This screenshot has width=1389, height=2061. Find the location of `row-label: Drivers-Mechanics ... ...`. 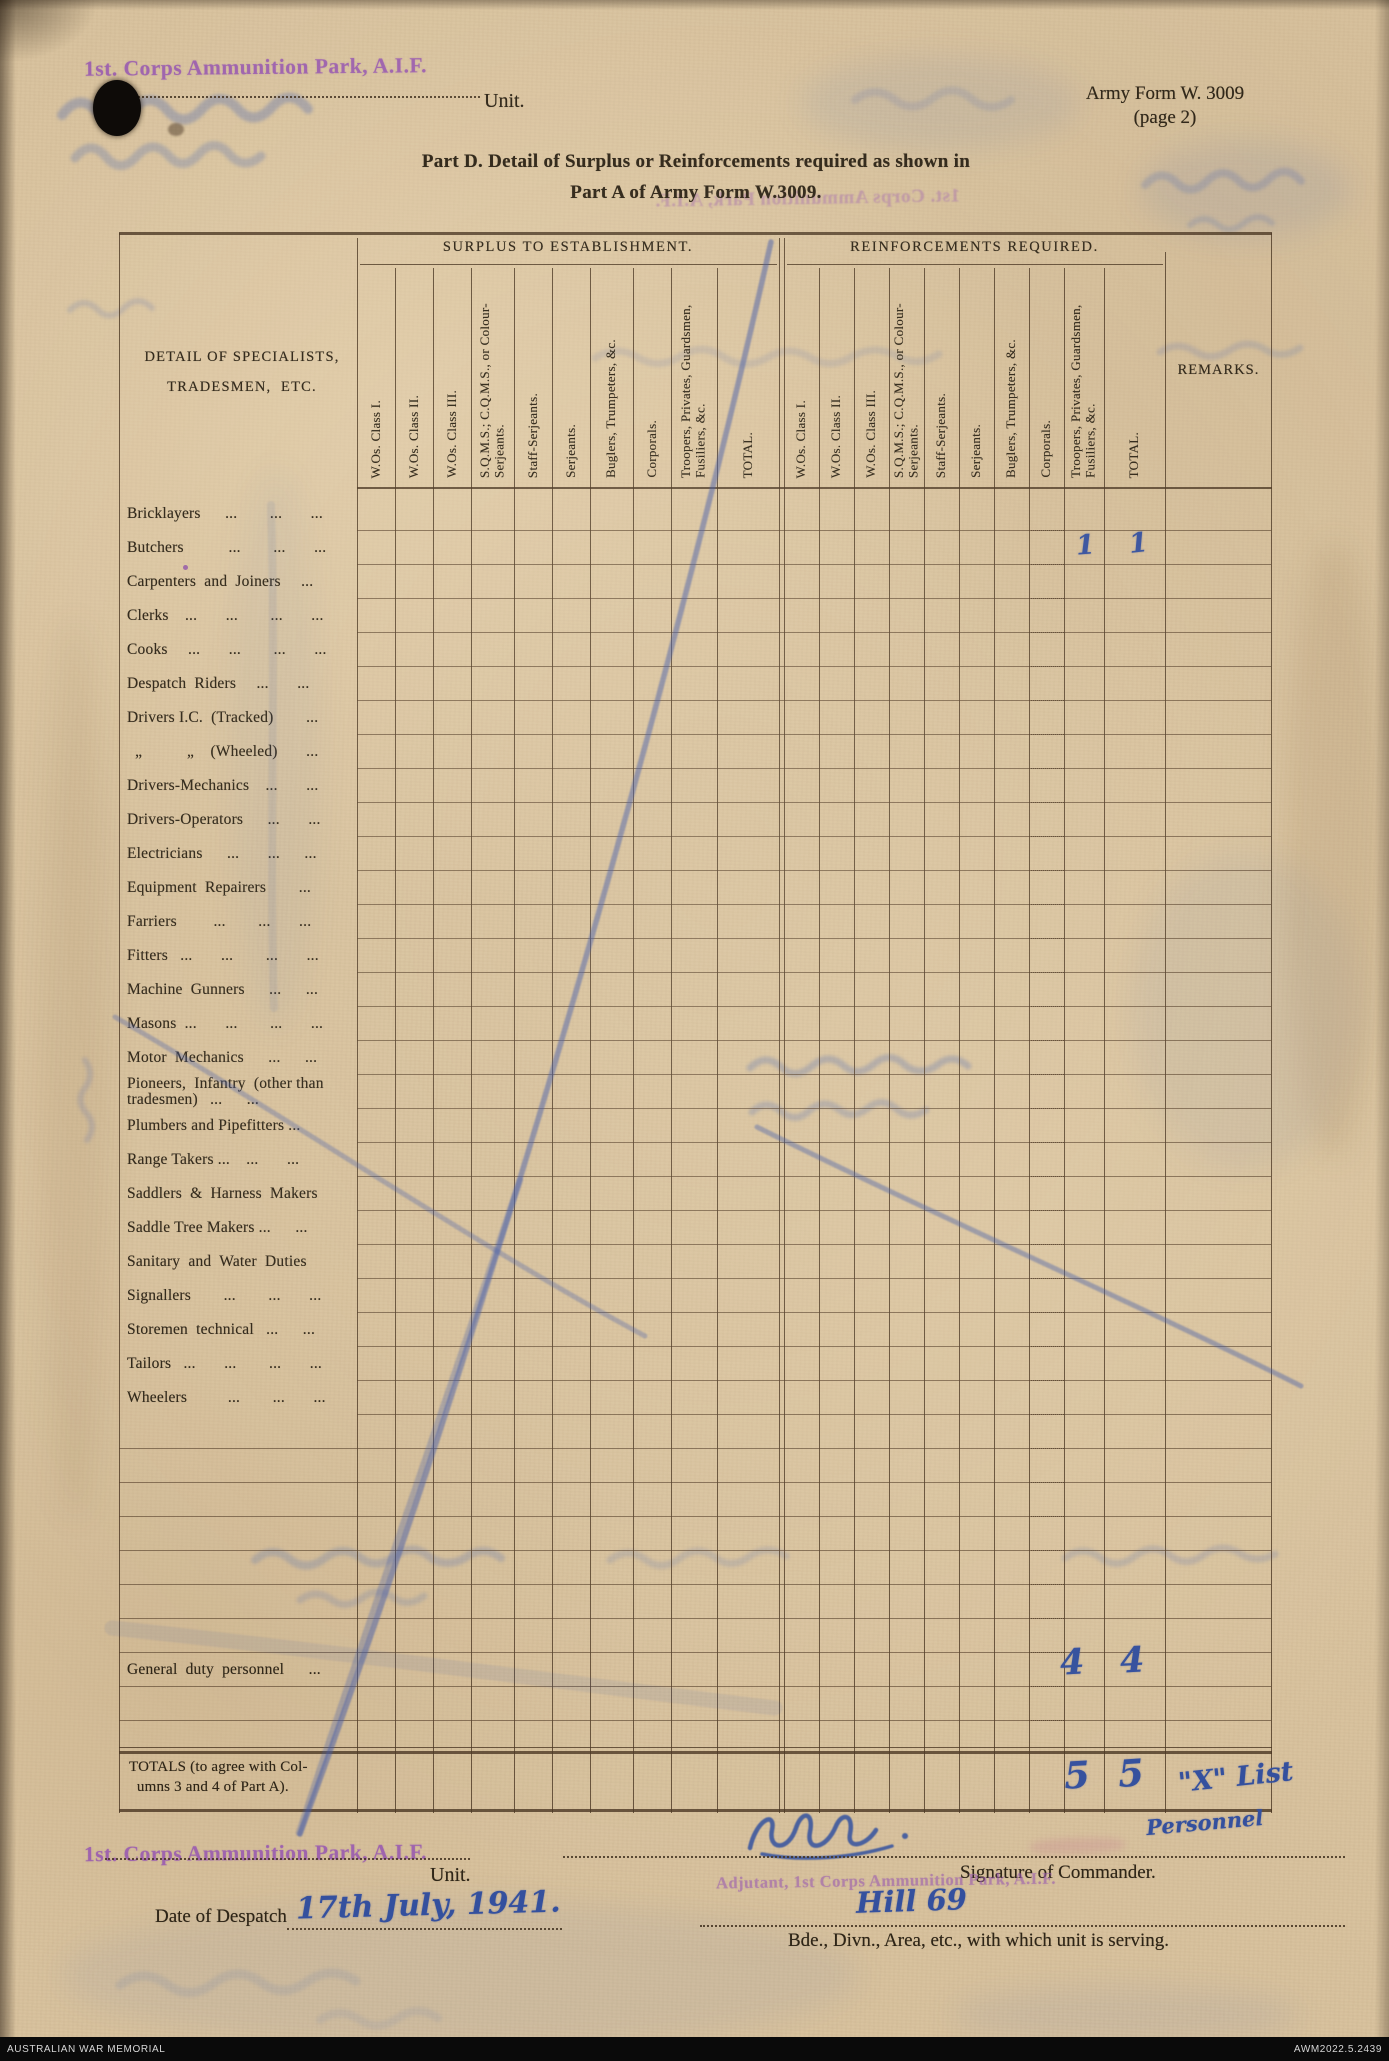

row-label: Drivers-Mechanics ... ... is located at coordinates (223, 785).